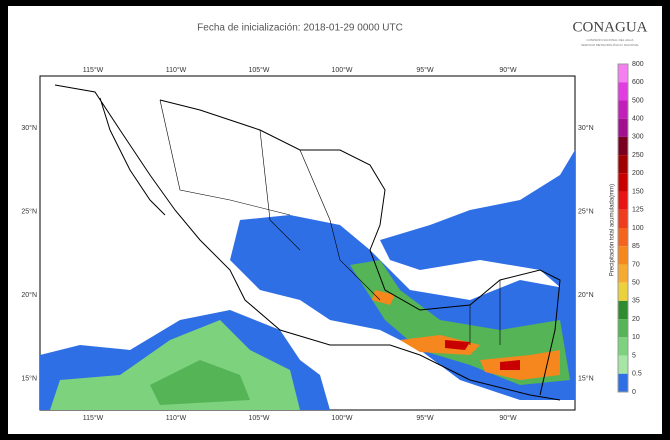  Describe the element at coordinates (634, 355) in the screenshot. I see `colorbar-label: 5` at that location.